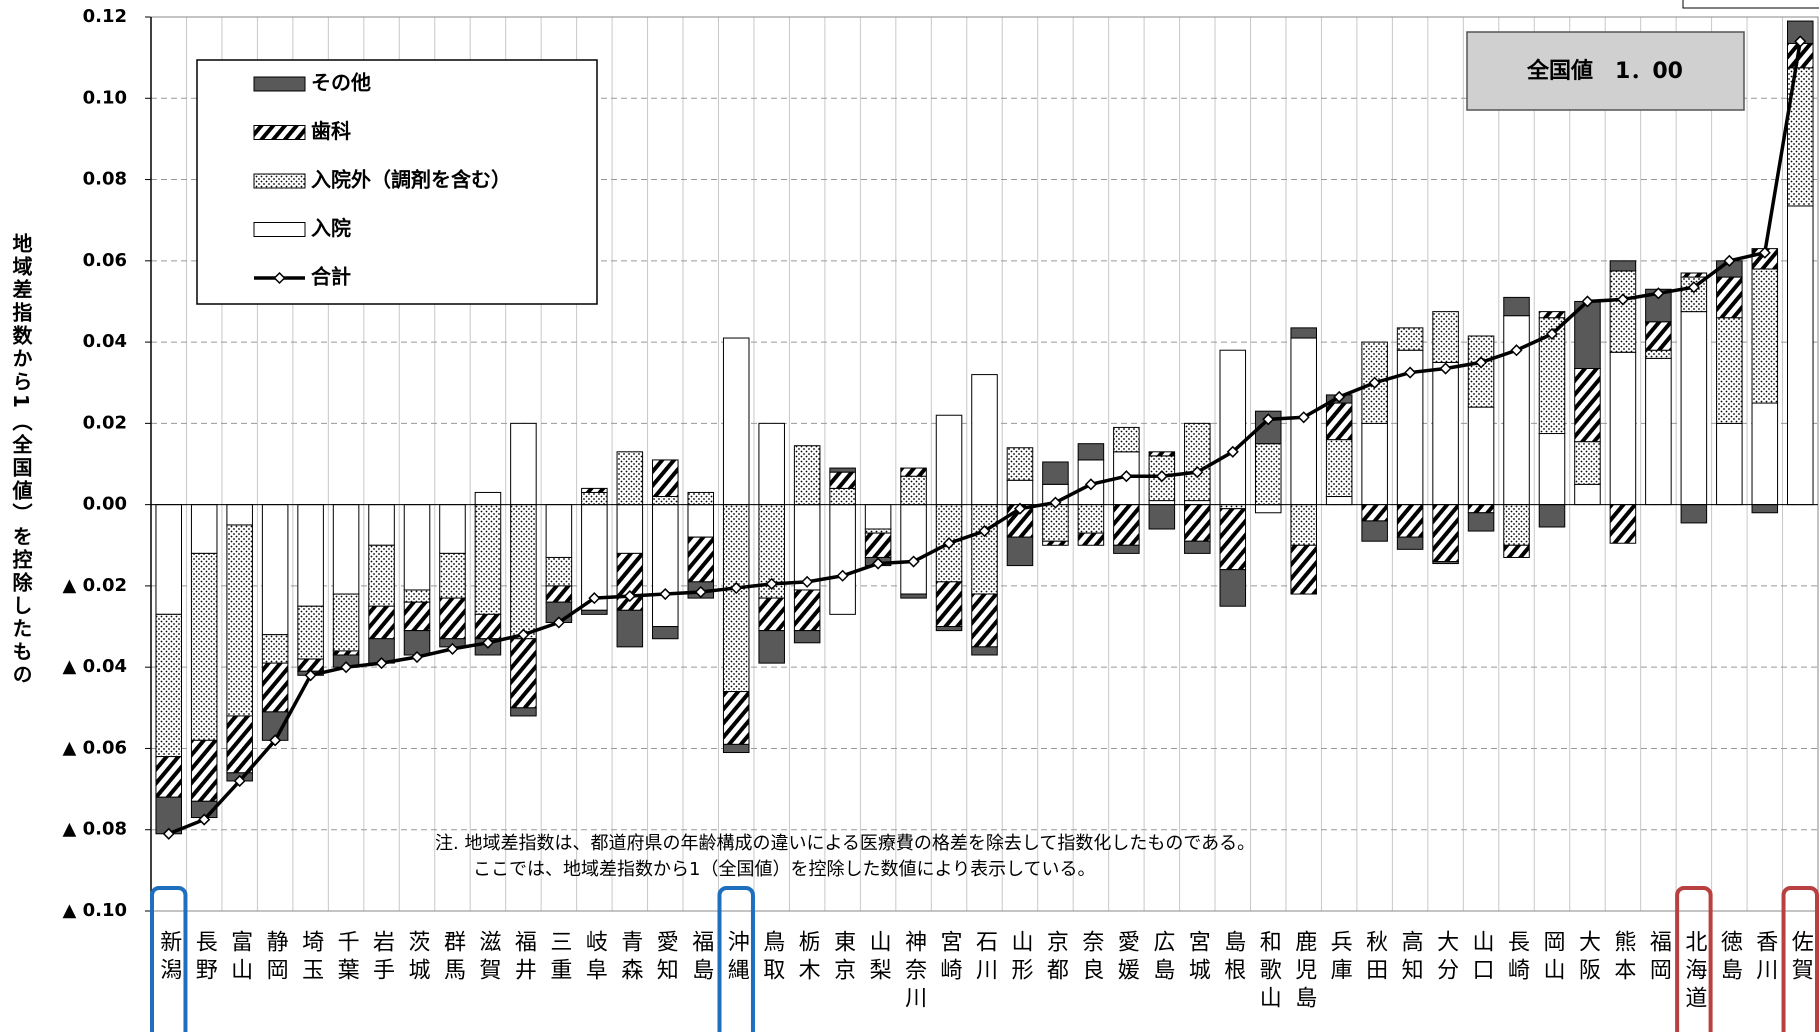 The height and width of the screenshot is (1032, 1819). What do you see at coordinates (105, 179) in the screenshot?
I see `y-tick-label: 0.08` at bounding box center [105, 179].